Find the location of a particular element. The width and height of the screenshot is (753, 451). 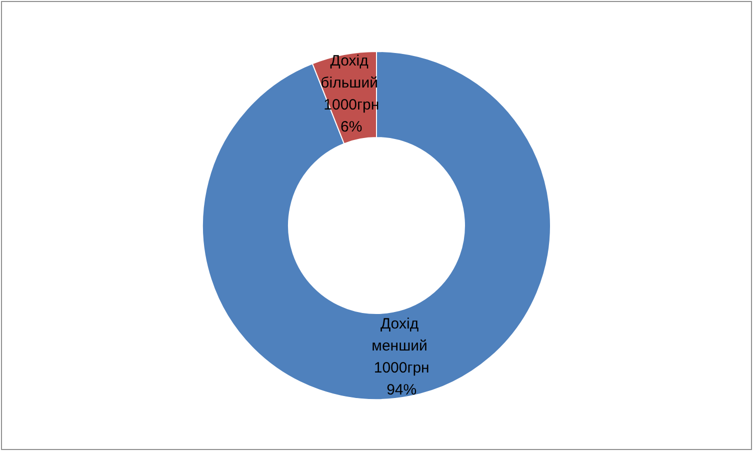

data-label: 94% is located at coordinates (401, 390).